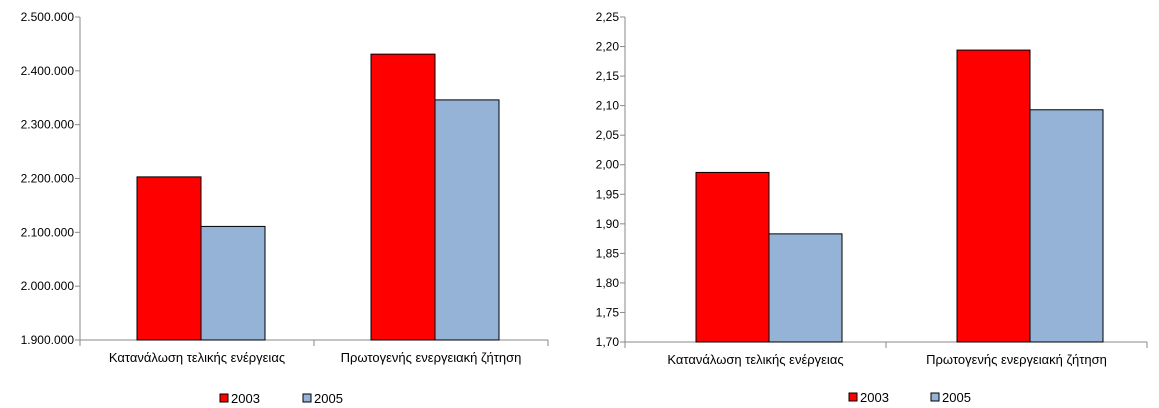  I want to click on left-legend-label-2003: 2003, so click(245, 398).